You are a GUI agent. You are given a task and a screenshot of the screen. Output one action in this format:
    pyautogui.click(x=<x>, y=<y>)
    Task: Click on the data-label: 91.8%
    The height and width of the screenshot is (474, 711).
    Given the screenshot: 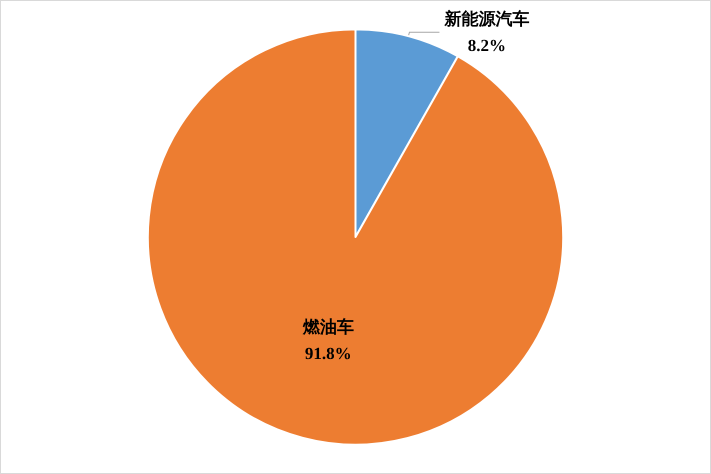 What is the action you would take?
    pyautogui.click(x=328, y=353)
    